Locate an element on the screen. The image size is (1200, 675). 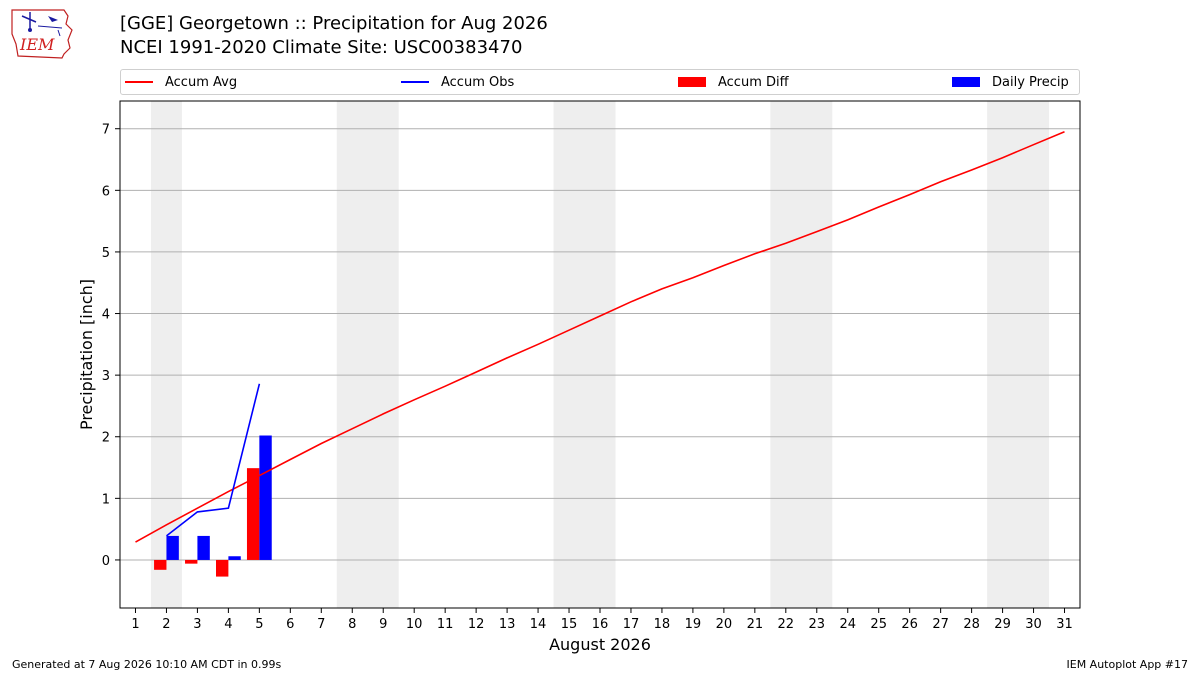
legend-swatch-daily-precip is located at coordinates (966, 82).